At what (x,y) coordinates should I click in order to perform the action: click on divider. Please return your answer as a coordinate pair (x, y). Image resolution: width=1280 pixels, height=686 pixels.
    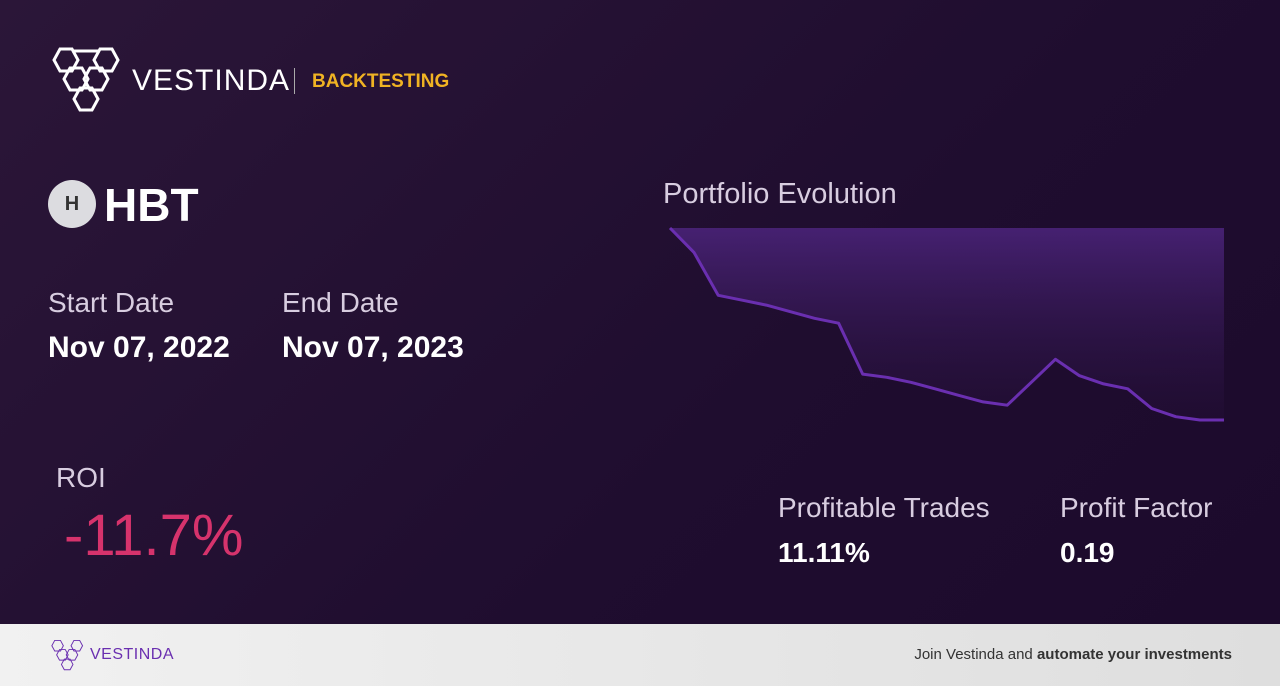
    Looking at the image, I should click on (294, 81).